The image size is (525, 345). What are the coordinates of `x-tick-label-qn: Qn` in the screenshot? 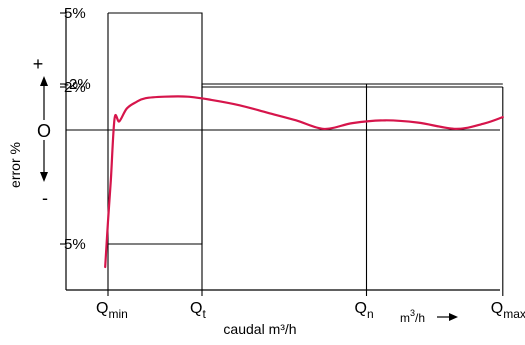 It's located at (364, 310).